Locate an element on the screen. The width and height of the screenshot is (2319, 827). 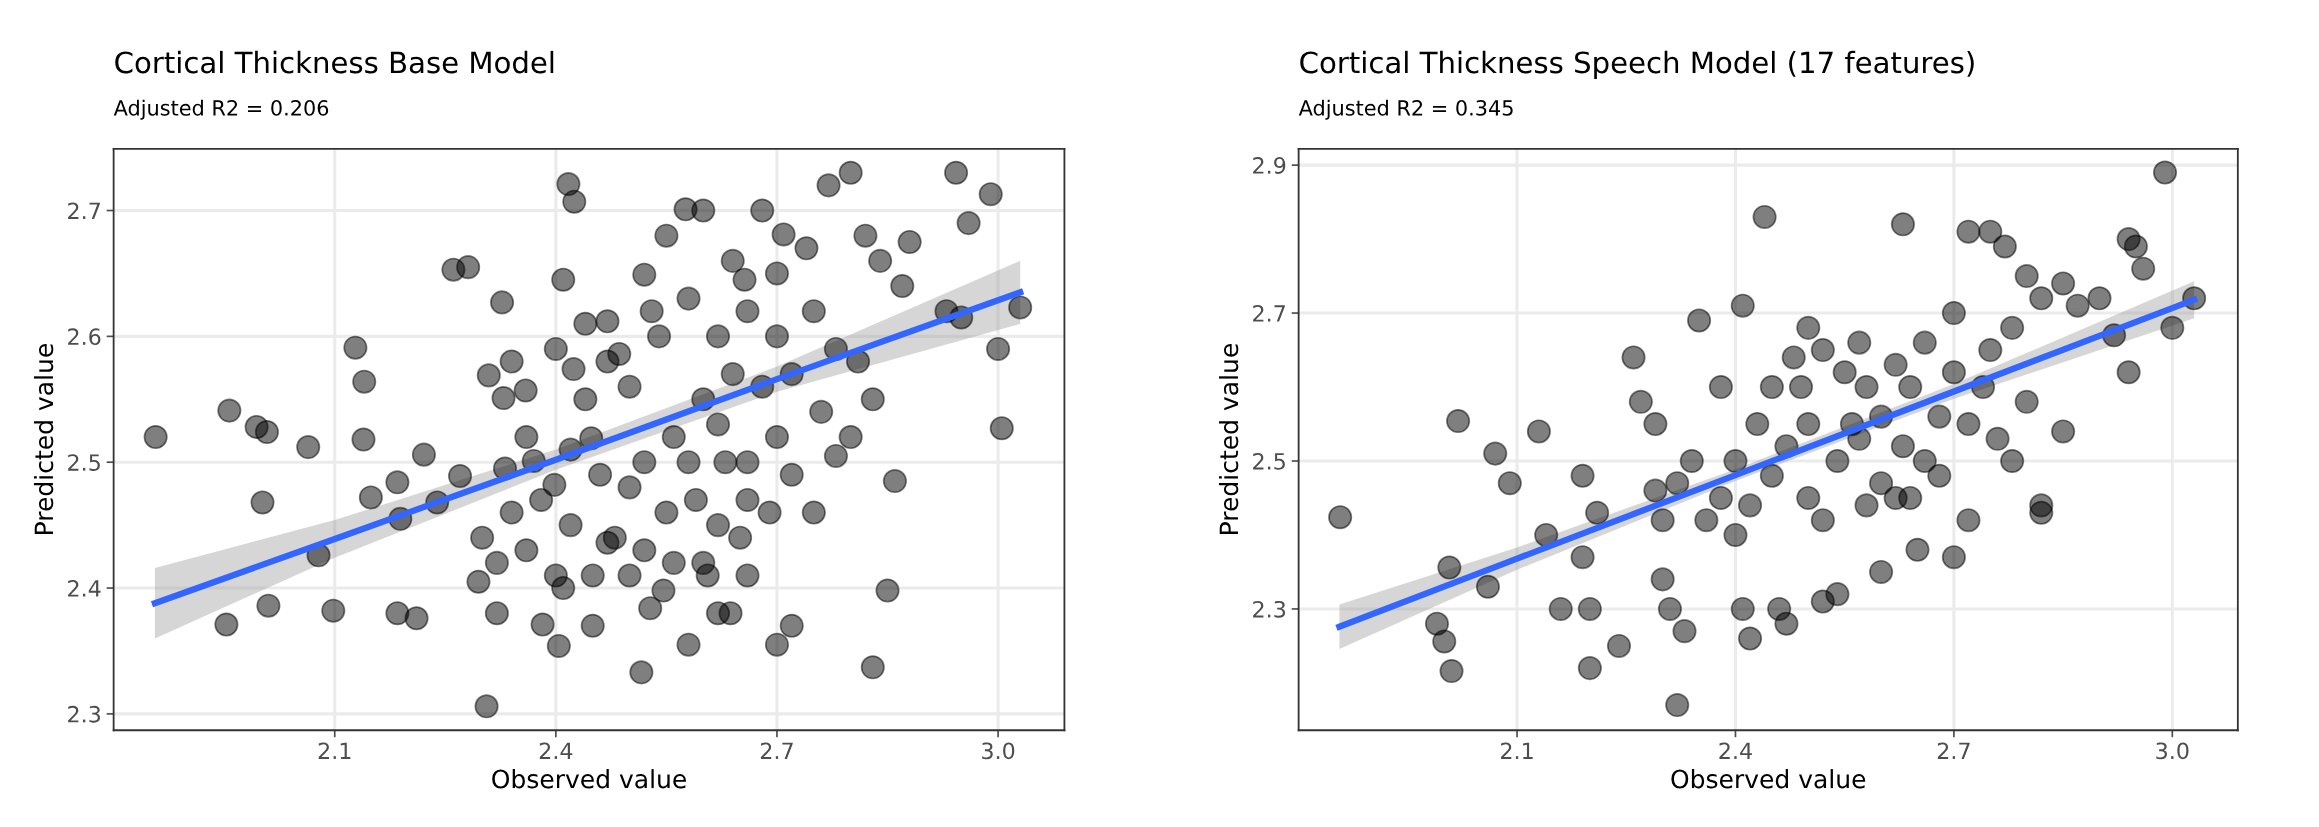
chart-title: Cortical Thickness Speech Model (17 features) is located at coordinates (1637, 65).